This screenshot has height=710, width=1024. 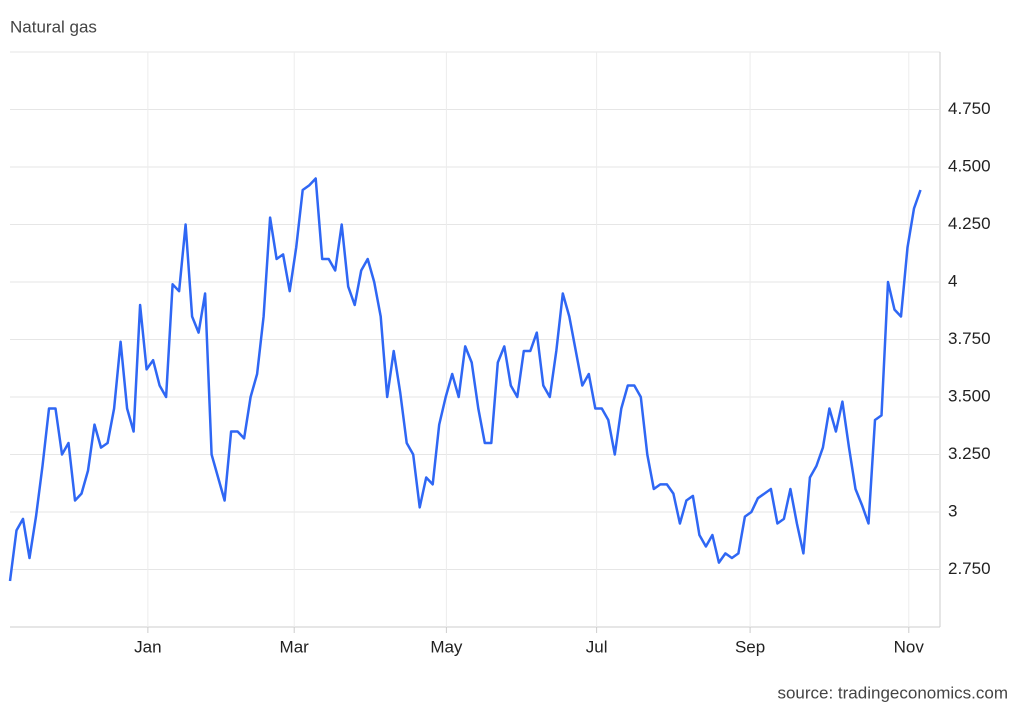 I want to click on x-tick-label: Jan, so click(x=147, y=646).